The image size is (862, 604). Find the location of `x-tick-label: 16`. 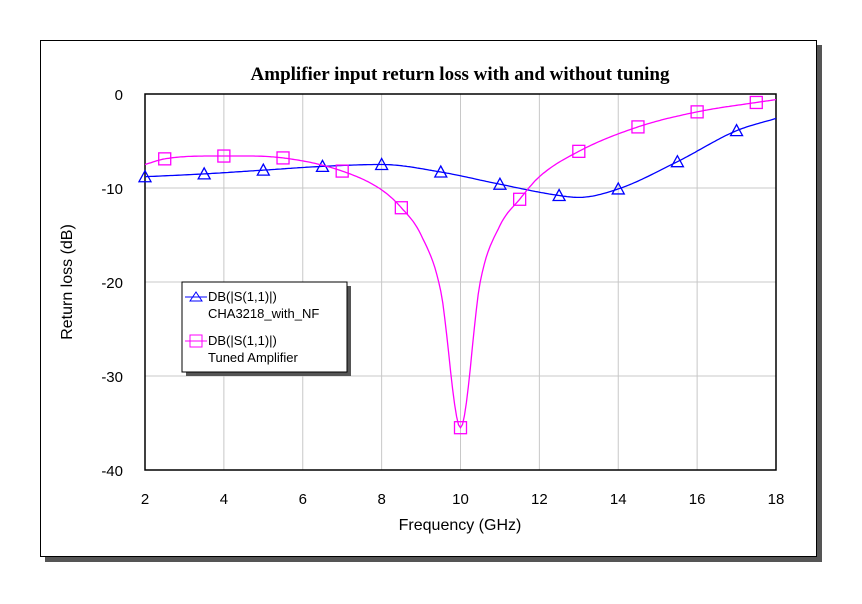

x-tick-label: 16 is located at coordinates (697, 499).